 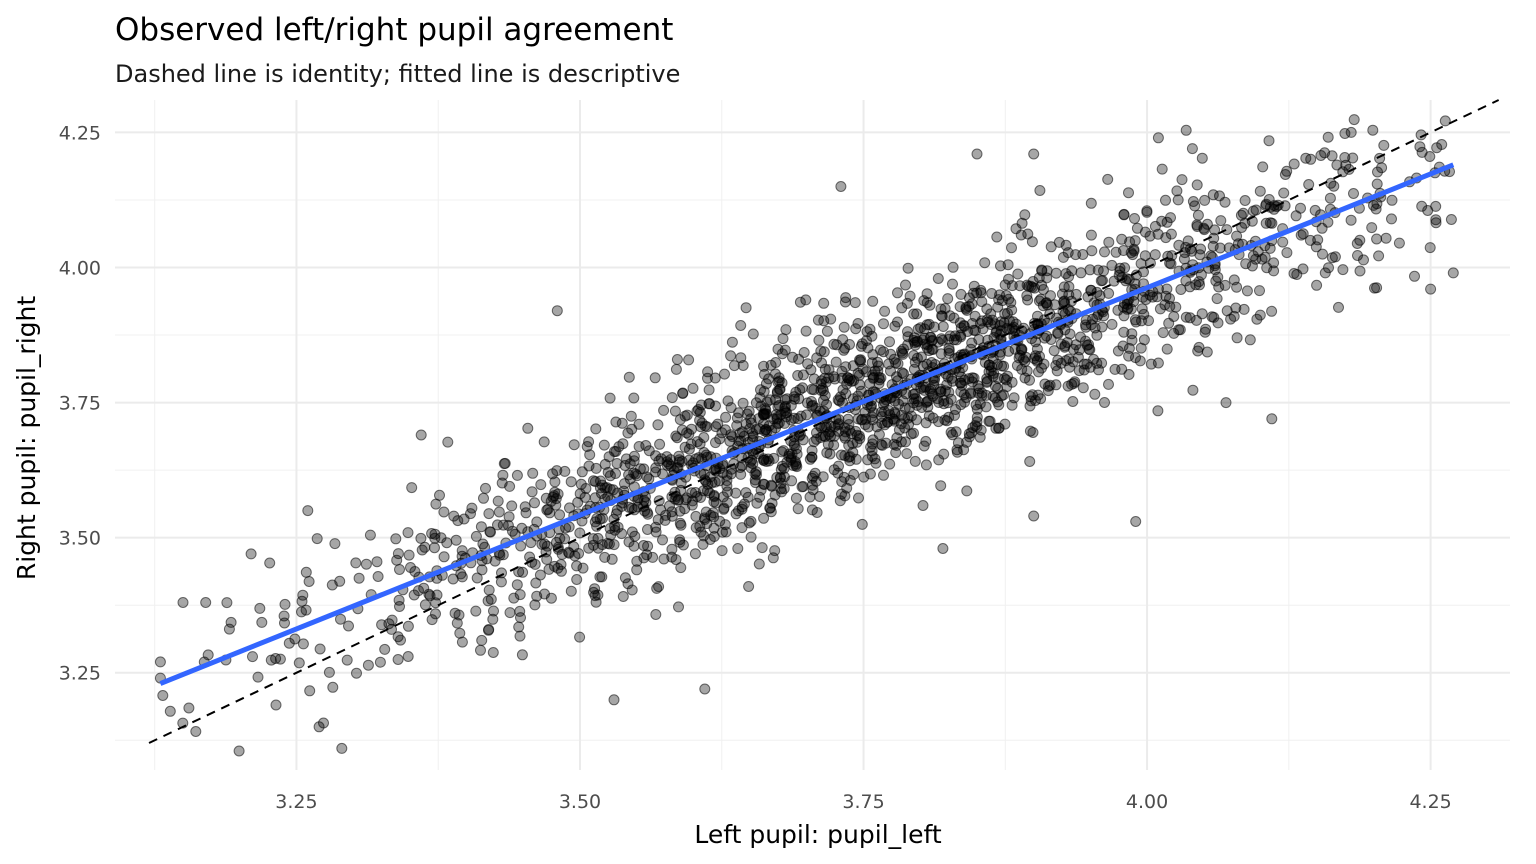 I want to click on y-axis-title: Right pupil: pupil_right, so click(x=26, y=438).